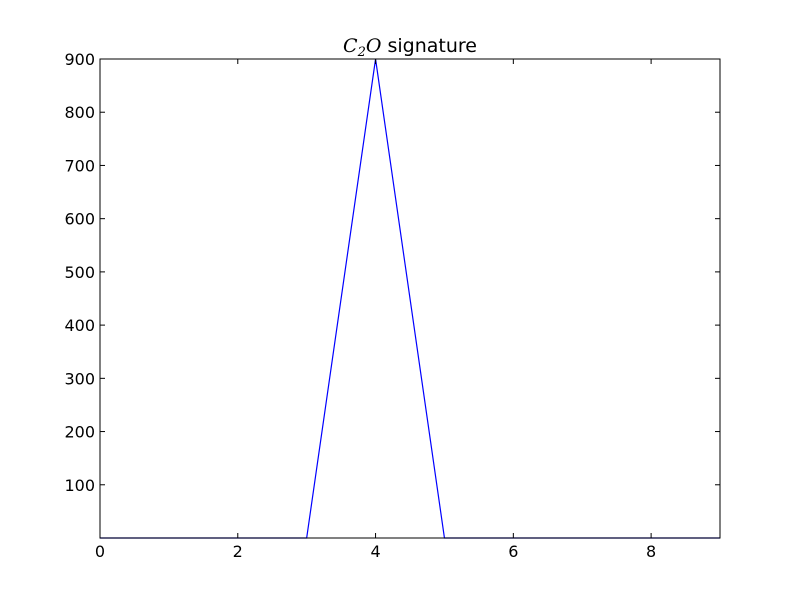  What do you see at coordinates (79, 219) in the screenshot?
I see `y-tick-label: 600` at bounding box center [79, 219].